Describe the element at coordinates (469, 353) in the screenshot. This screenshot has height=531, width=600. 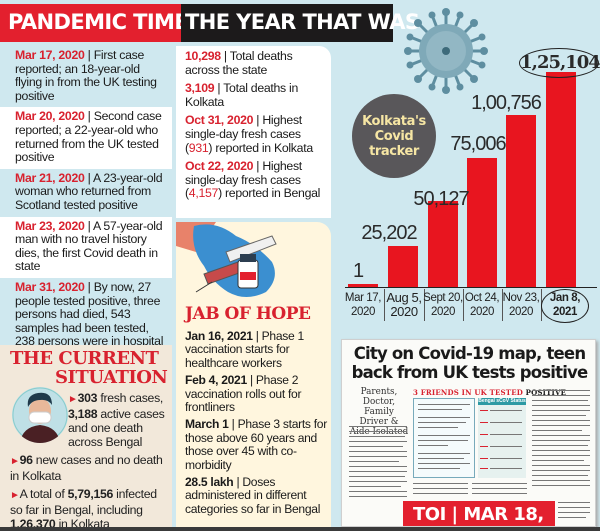
I see `headline-line: City on Covid-19 map, teen` at that location.